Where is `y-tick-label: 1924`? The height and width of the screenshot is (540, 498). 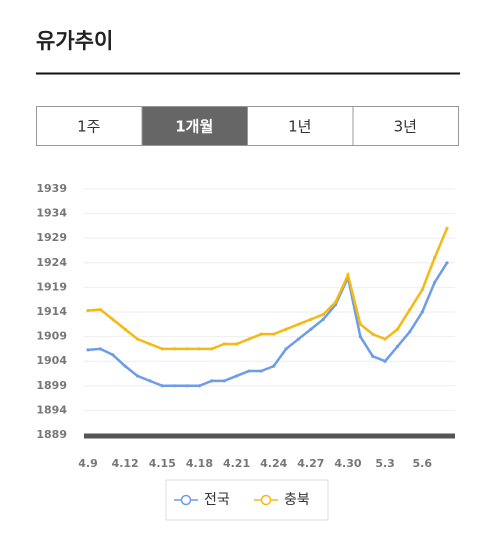
y-tick-label: 1924 is located at coordinates (51, 262).